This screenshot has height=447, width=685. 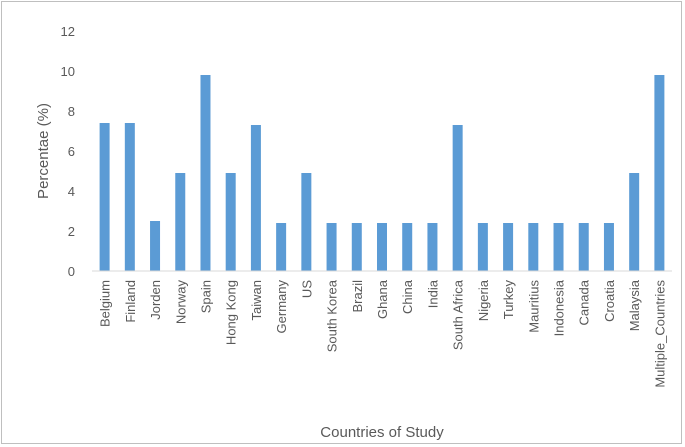 I want to click on y-tick-label: 10, so click(x=68, y=71).